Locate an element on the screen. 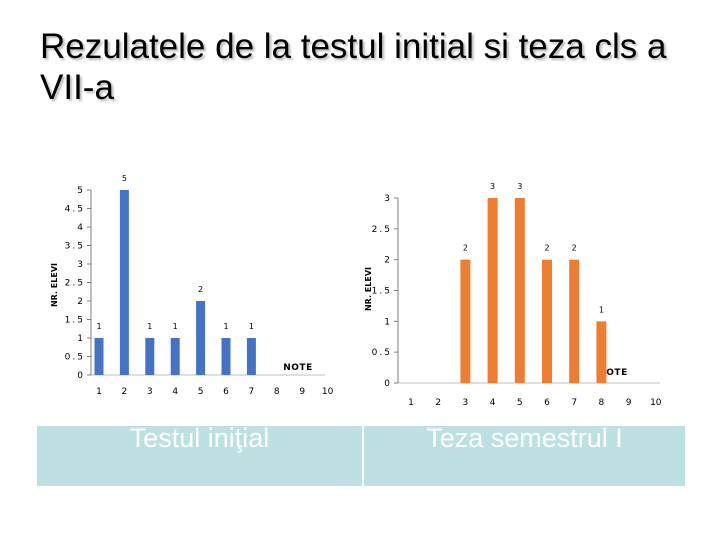 The height and width of the screenshot is (540, 720). y-tick-label: 4.5 is located at coordinates (75, 210).